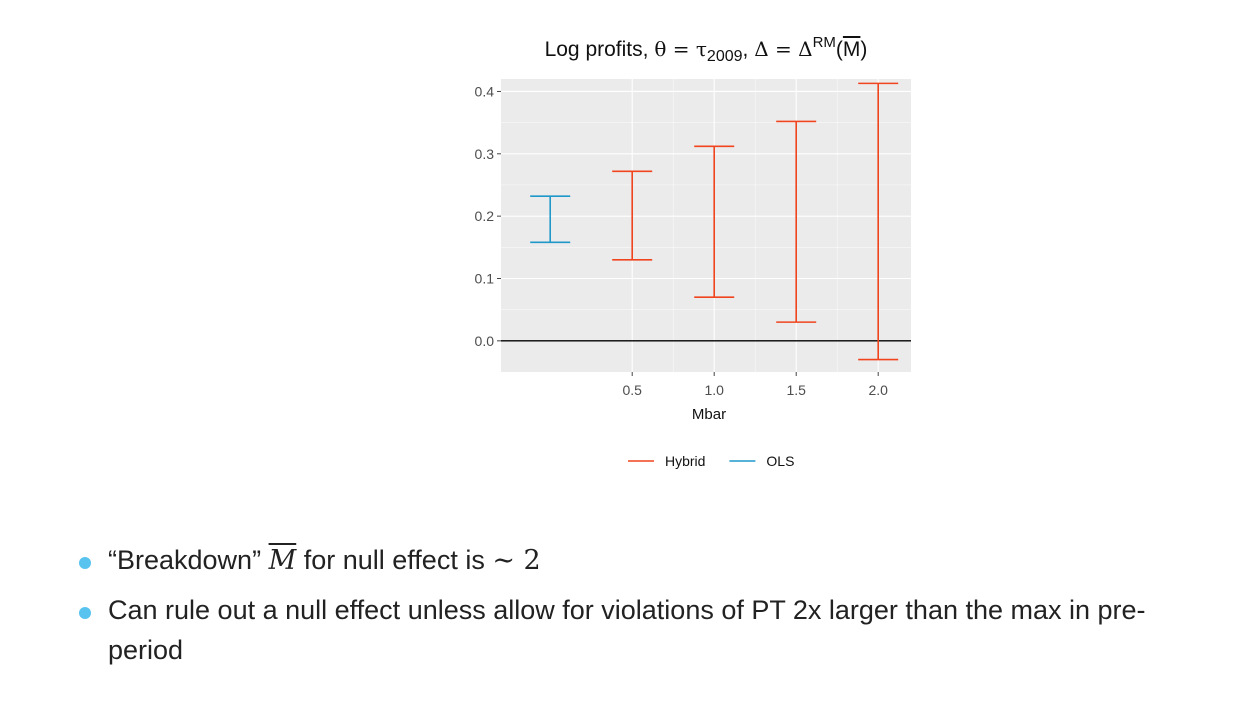  What do you see at coordinates (550, 219) in the screenshot?
I see `errorbar-ols` at bounding box center [550, 219].